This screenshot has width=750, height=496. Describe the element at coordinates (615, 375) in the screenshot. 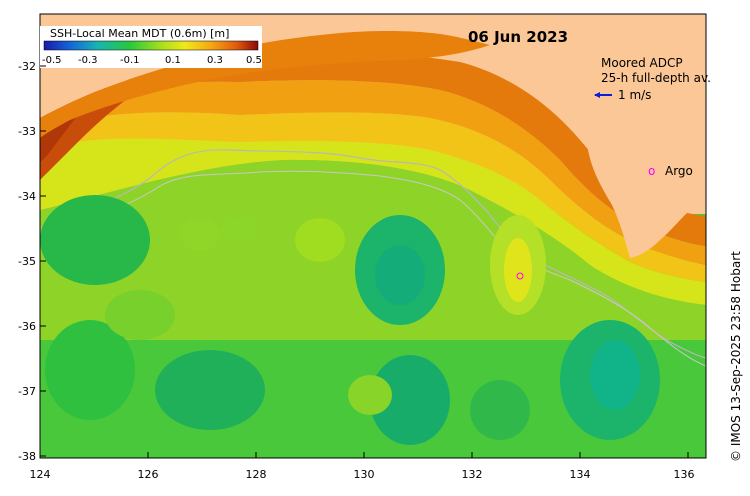

I see `eddy-5b` at that location.